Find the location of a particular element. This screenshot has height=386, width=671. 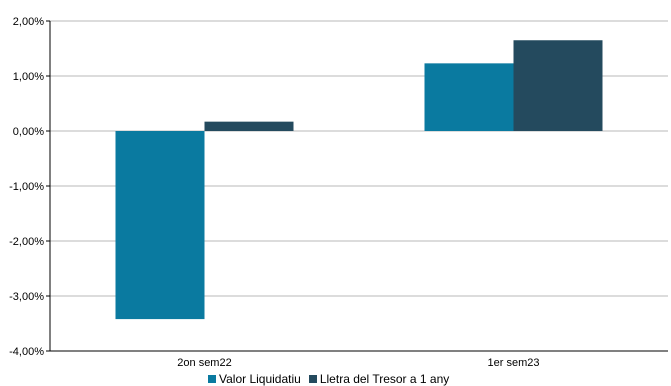

legend-item-valor-liquidatiu: Valor Liquidatiu is located at coordinates (254, 379).